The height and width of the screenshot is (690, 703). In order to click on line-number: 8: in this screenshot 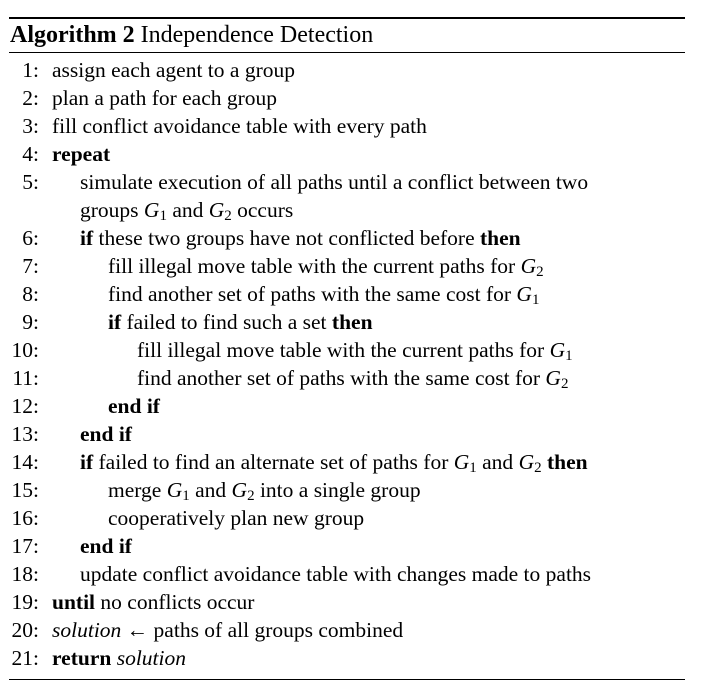, I will do `click(30, 294)`.